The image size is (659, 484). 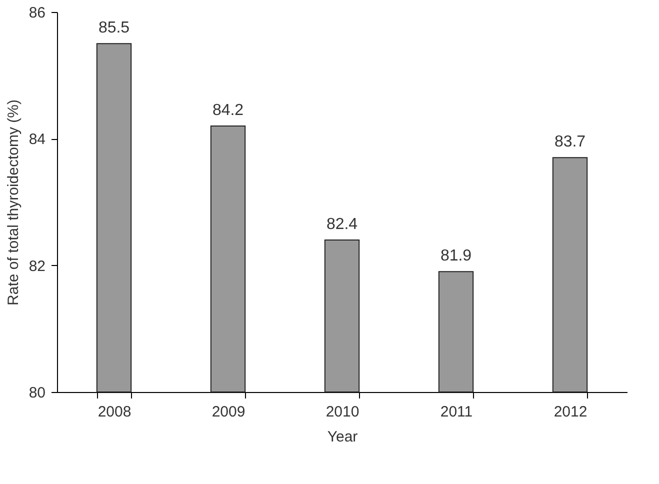 I want to click on data-label: 84.2, so click(x=228, y=110).